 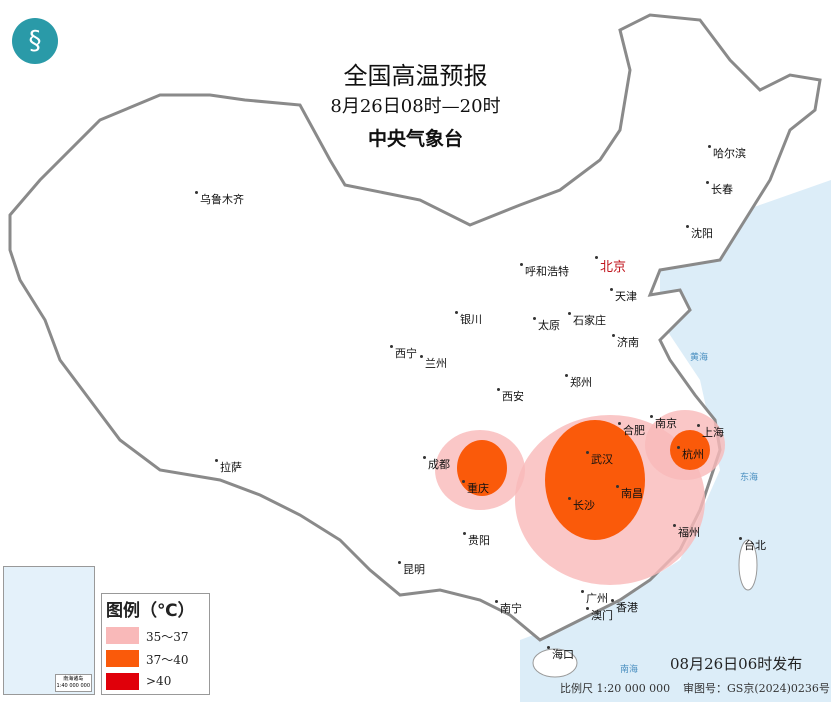 What do you see at coordinates (663, 423) in the screenshot?
I see `city-label: 南京` at bounding box center [663, 423].